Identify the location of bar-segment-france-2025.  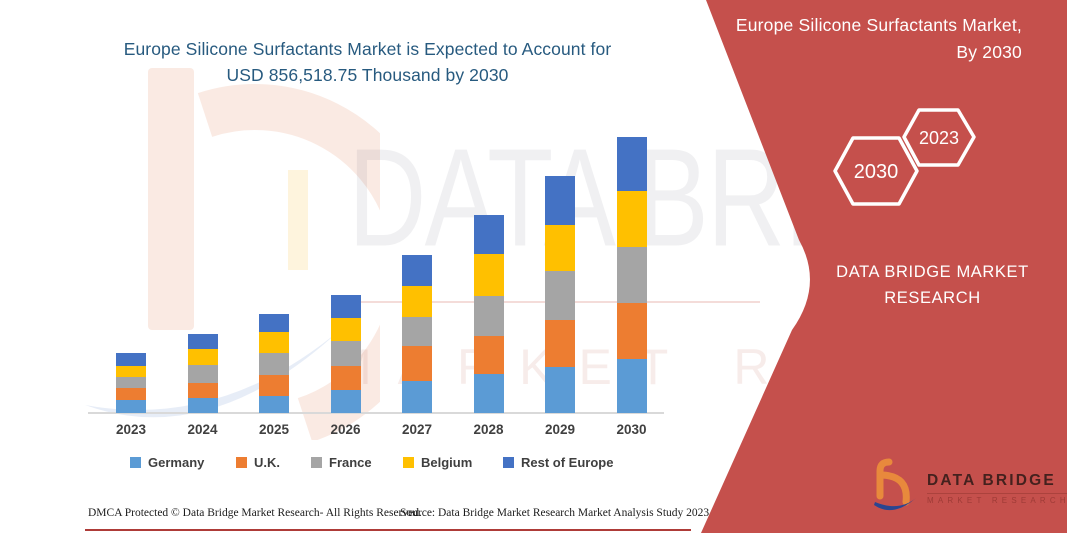
(274, 364).